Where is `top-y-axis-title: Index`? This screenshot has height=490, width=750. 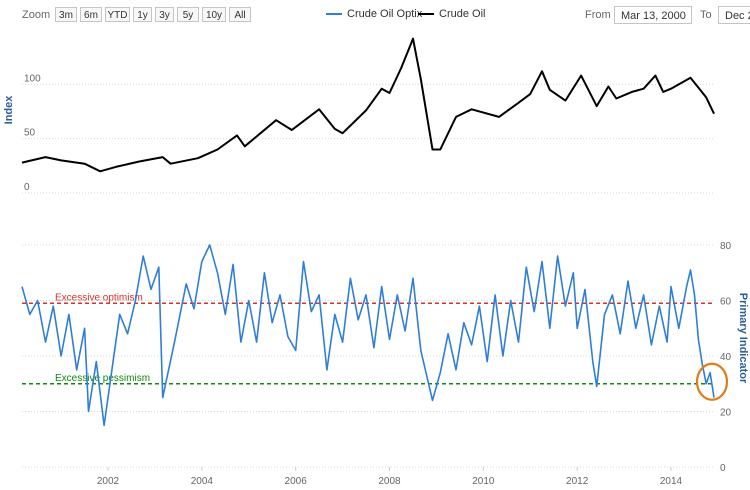
top-y-axis-title: Index is located at coordinates (9, 110).